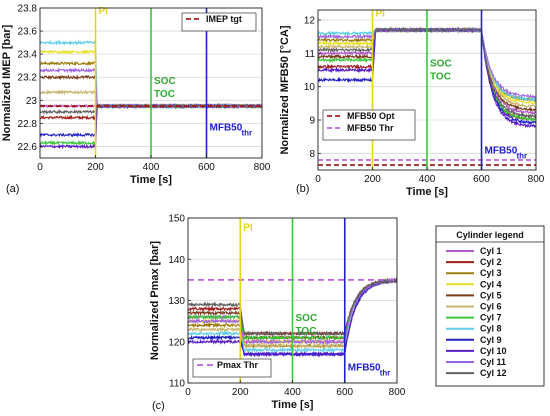 This screenshot has height=416, width=550. Describe the element at coordinates (32, 101) in the screenshot. I see `y-tick-label: 23` at that location.